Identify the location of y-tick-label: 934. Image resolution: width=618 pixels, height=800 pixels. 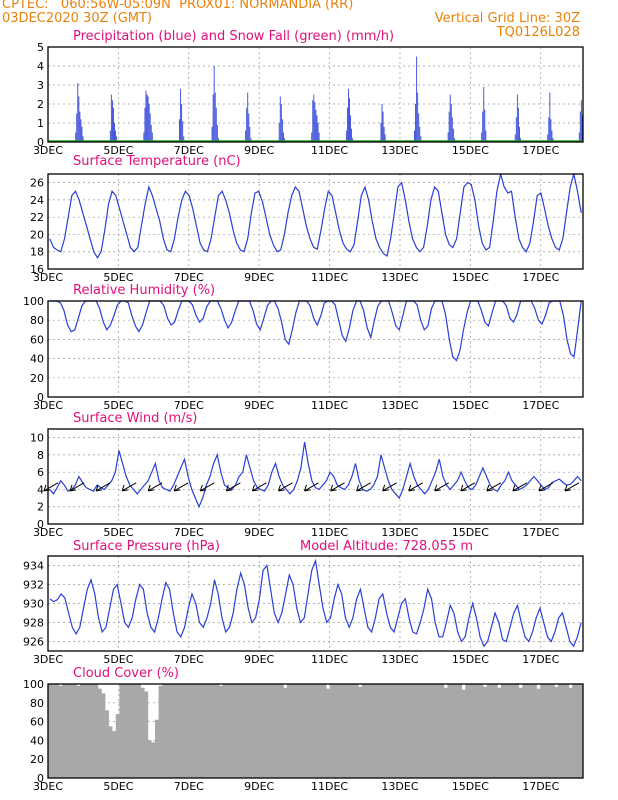
(33, 566).